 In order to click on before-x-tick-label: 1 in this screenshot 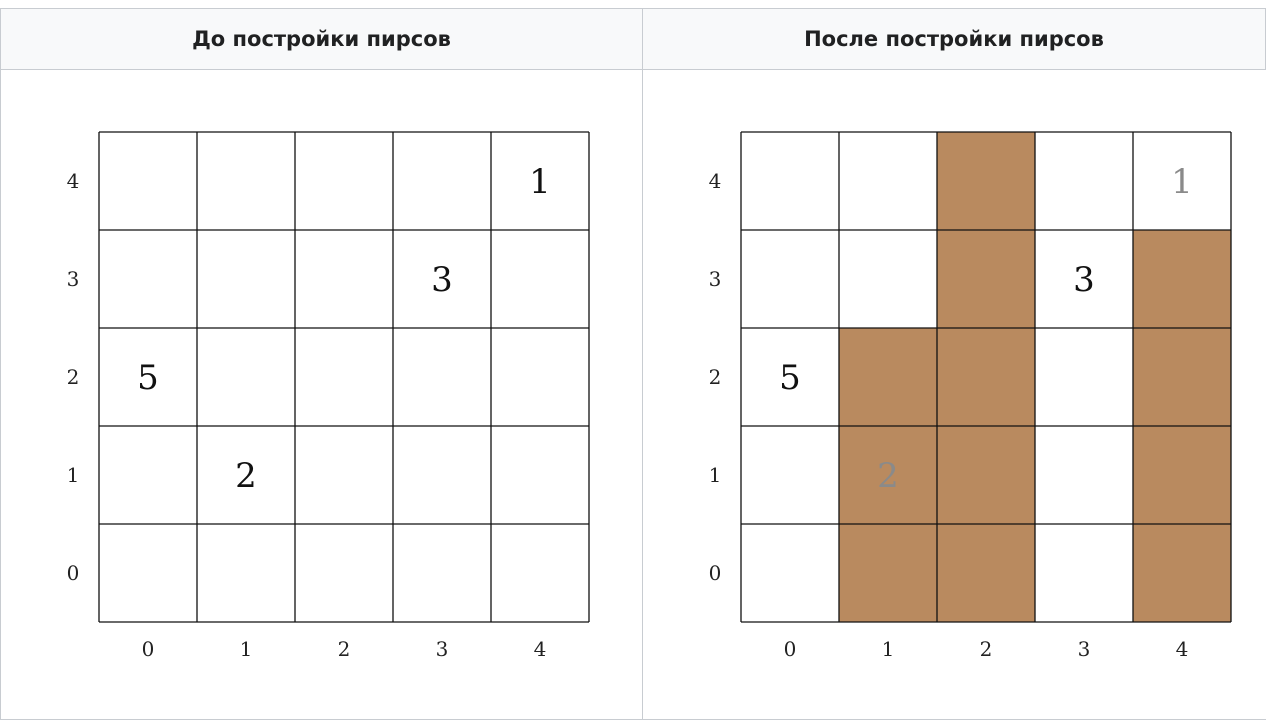, I will do `click(246, 649)`.